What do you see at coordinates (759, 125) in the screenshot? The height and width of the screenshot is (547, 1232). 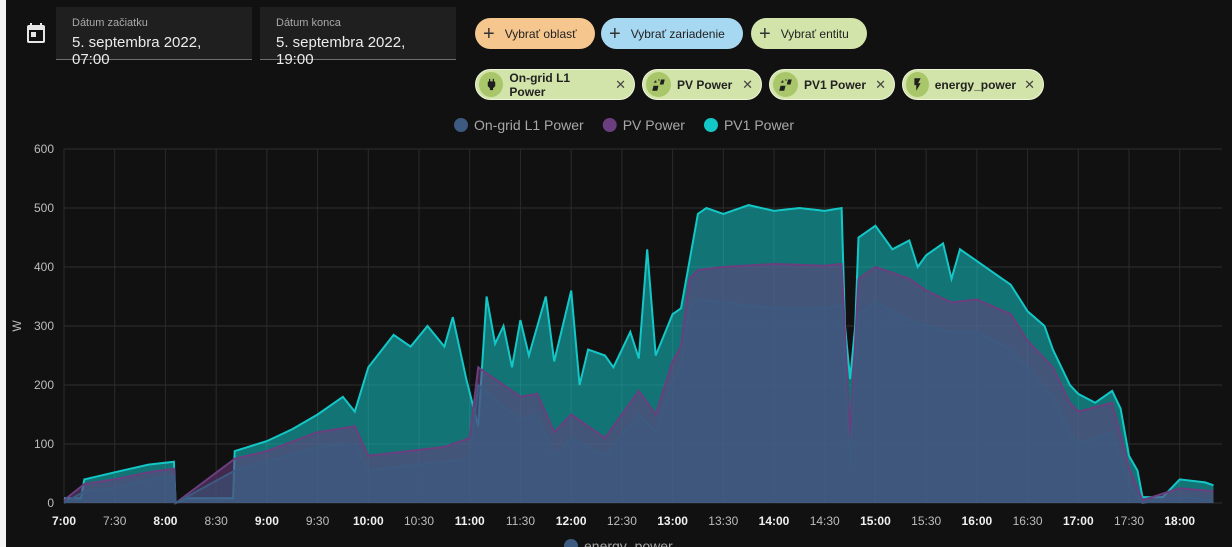 I see `legend-label: PV1 Power` at bounding box center [759, 125].